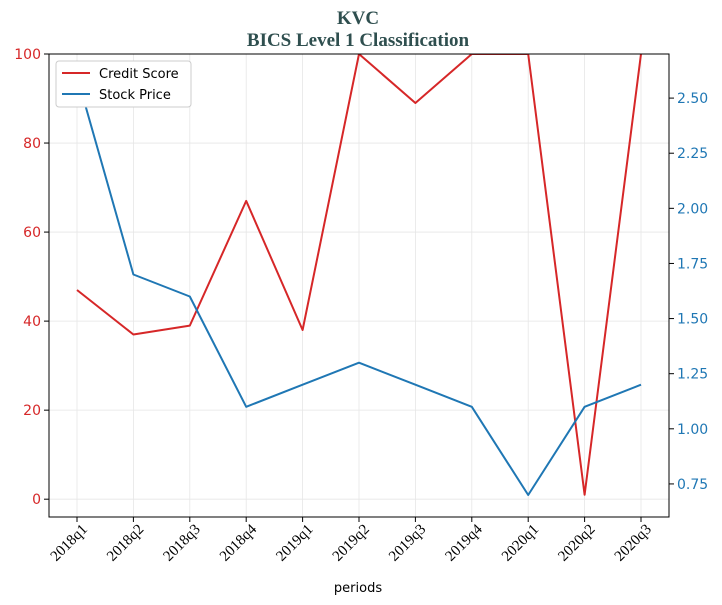 This screenshot has width=722, height=605. I want to click on left-axis: 0 20 40 60 80 100, so click(31, 277).